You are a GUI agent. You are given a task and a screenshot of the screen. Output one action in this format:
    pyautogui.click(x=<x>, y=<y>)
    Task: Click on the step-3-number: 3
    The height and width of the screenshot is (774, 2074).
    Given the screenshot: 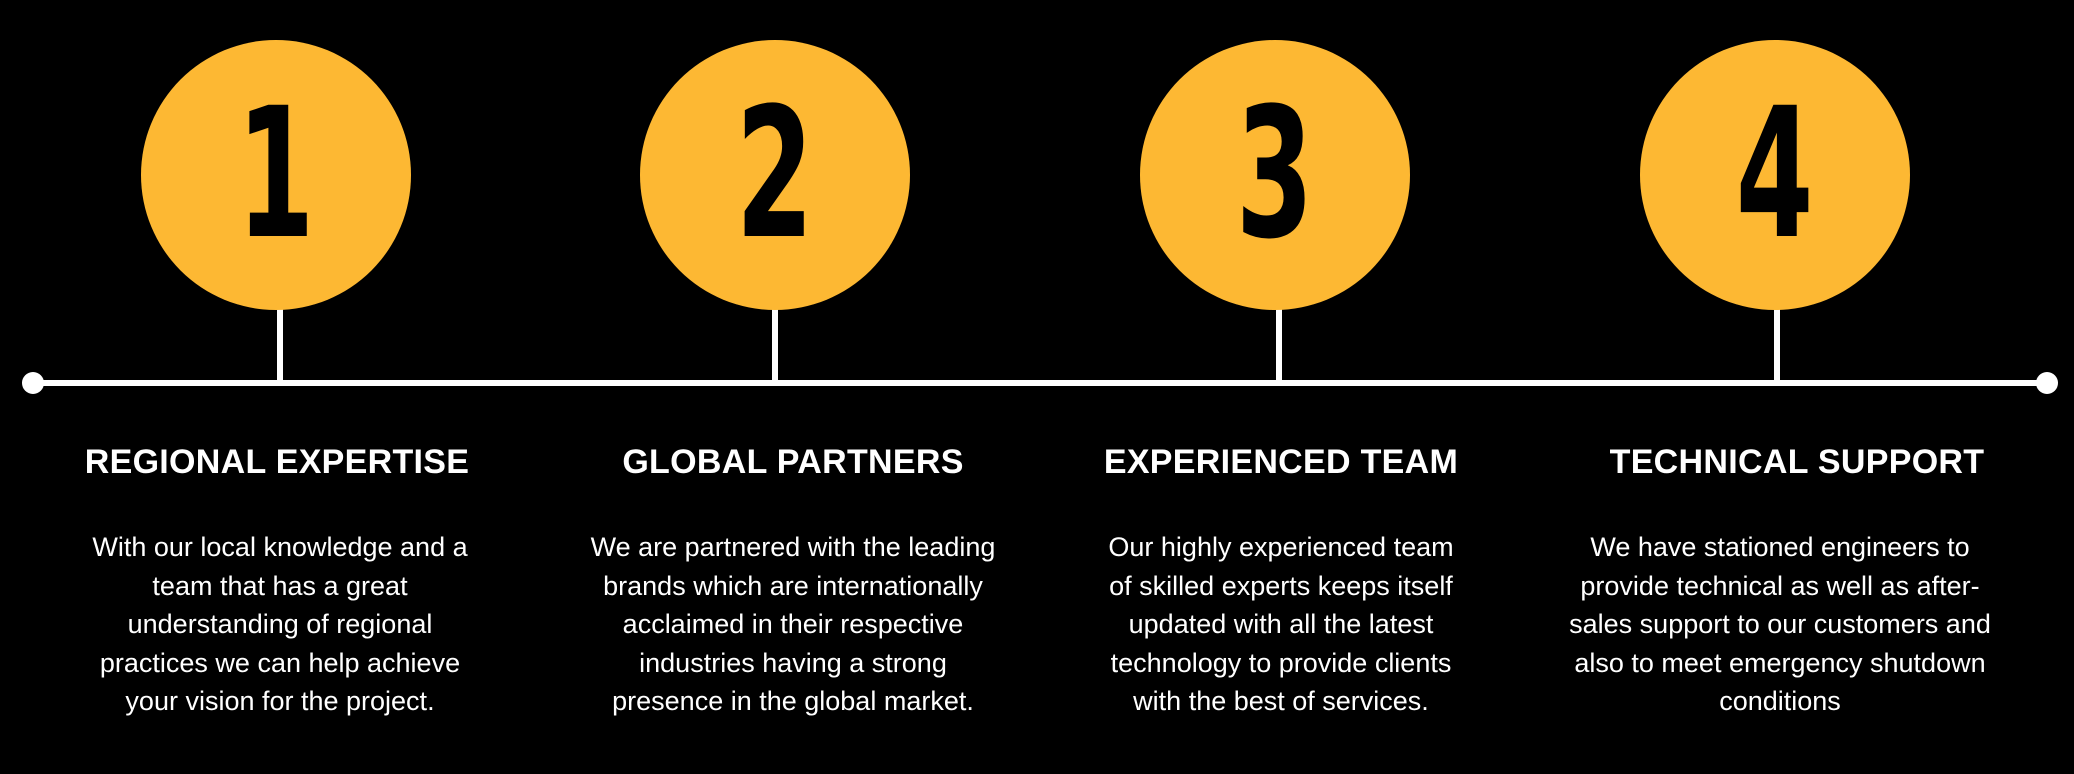 What is the action you would take?
    pyautogui.click(x=1275, y=174)
    